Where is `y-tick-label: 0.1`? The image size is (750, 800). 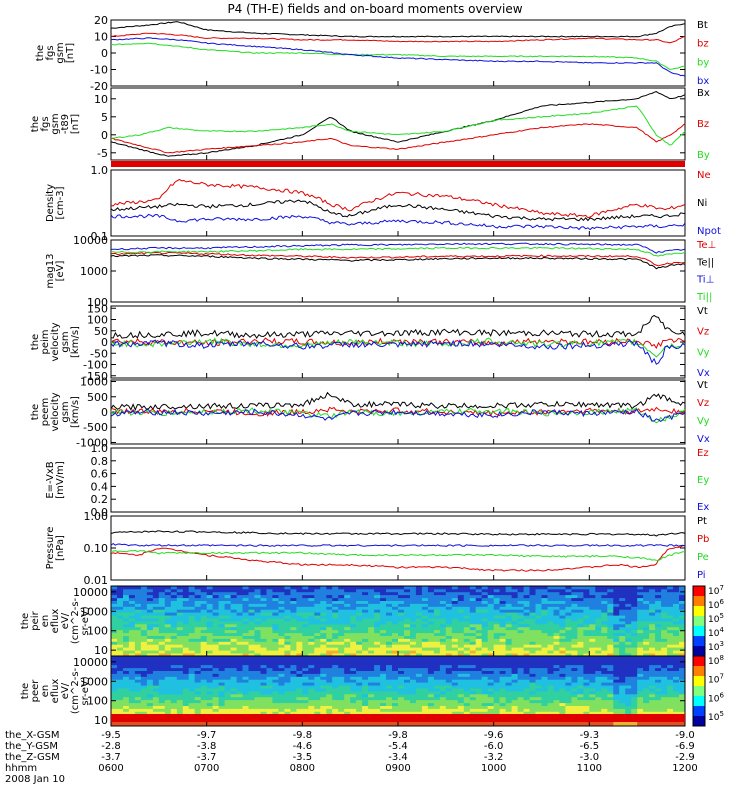
y-tick-label: 0.1 is located at coordinates (100, 236).